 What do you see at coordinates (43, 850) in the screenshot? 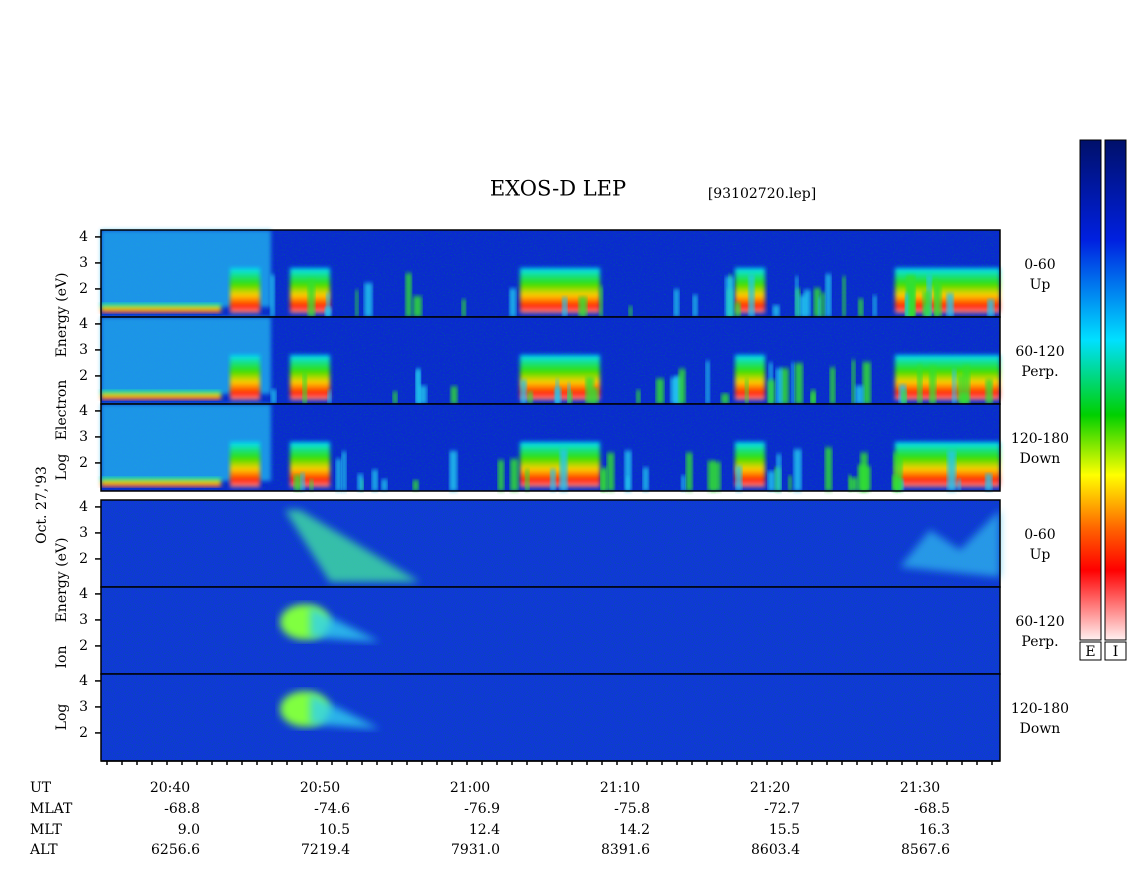
I see `row-label: ALT` at bounding box center [43, 850].